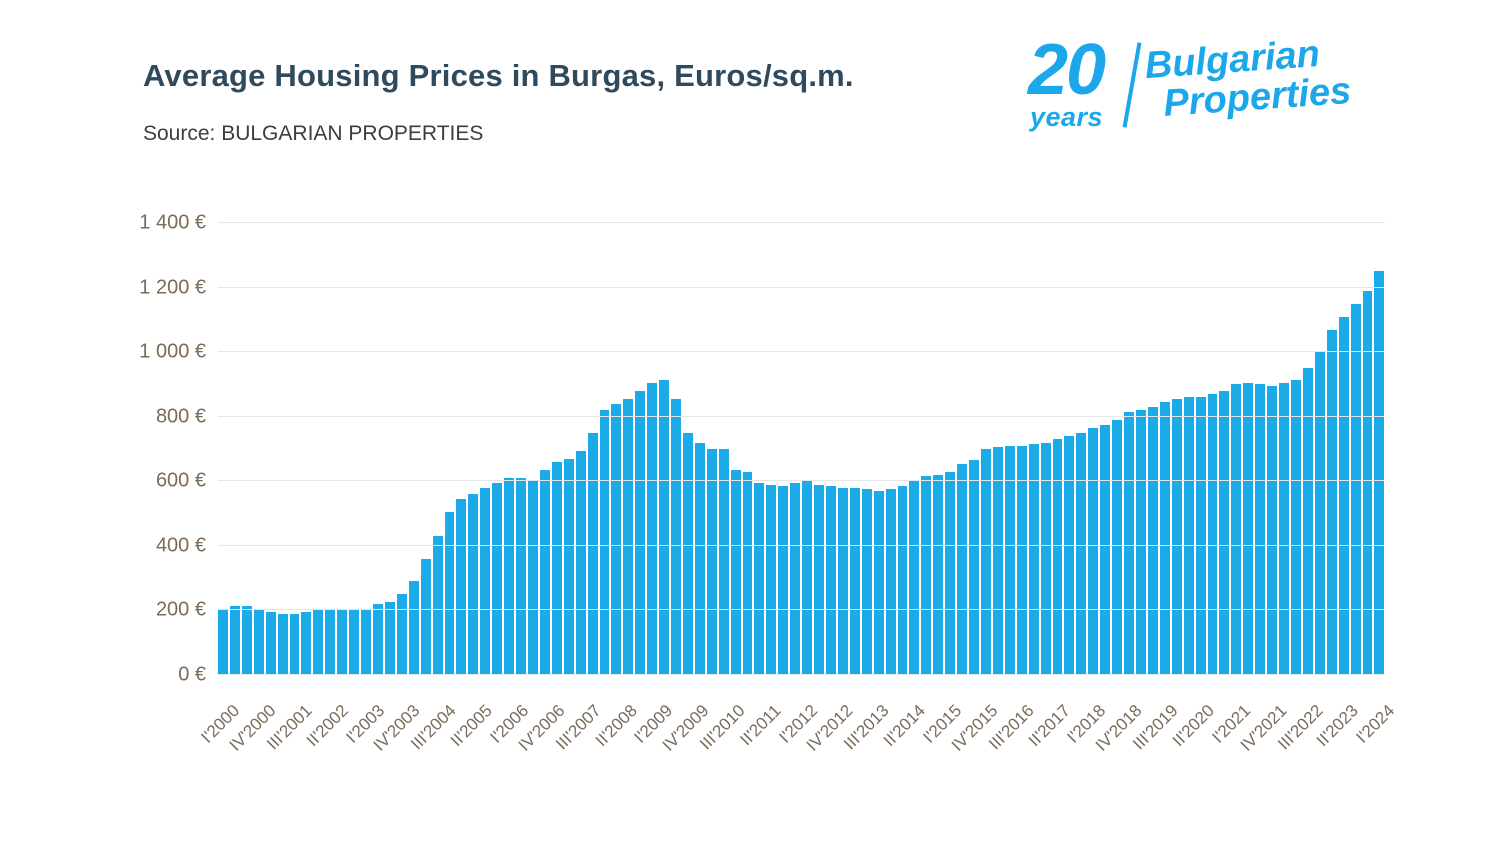 Image resolution: width=1500 pixels, height=844 pixels. I want to click on y-axis-label: 1 000 €, so click(172, 351).